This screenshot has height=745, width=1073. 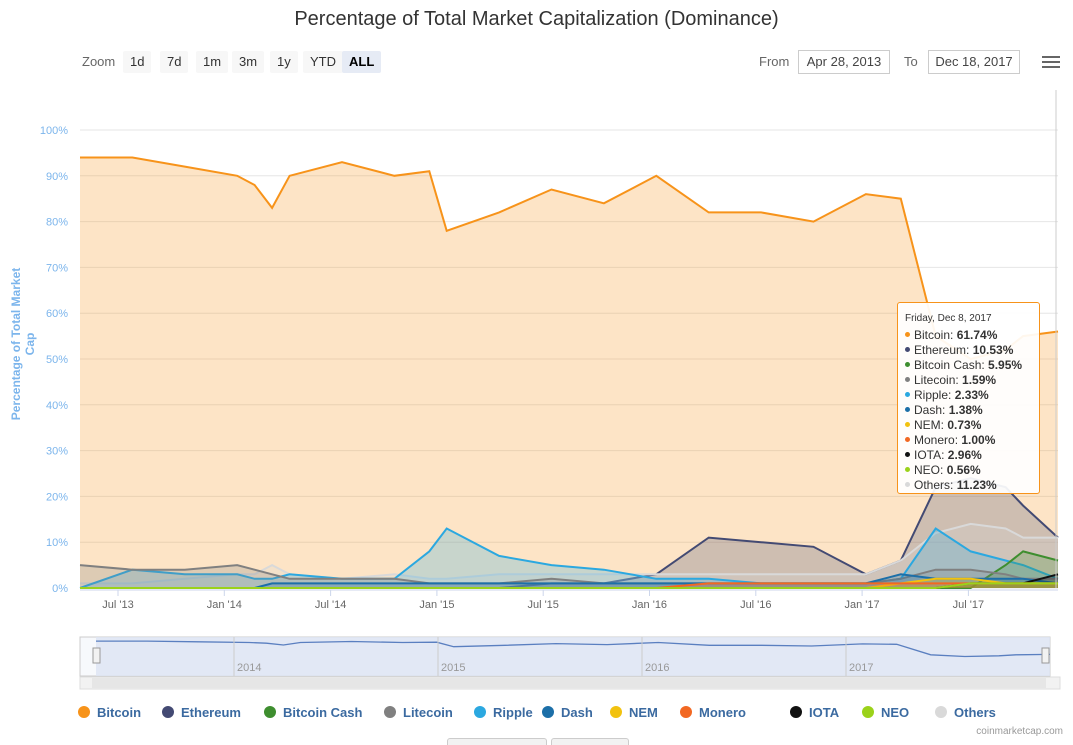 What do you see at coordinates (1045, 655) in the screenshot?
I see `navigator-handle-right` at bounding box center [1045, 655].